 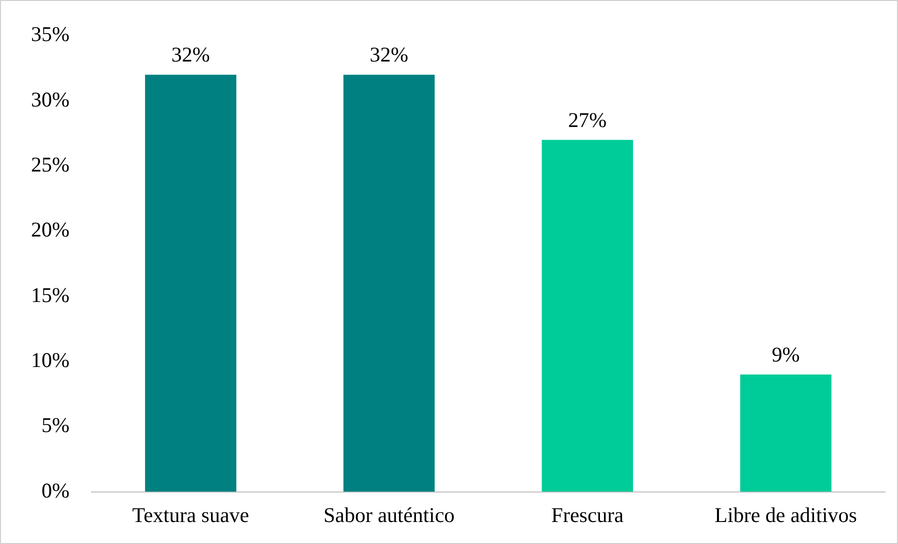 What do you see at coordinates (50, 360) in the screenshot?
I see `y-tick-label: 10%` at bounding box center [50, 360].